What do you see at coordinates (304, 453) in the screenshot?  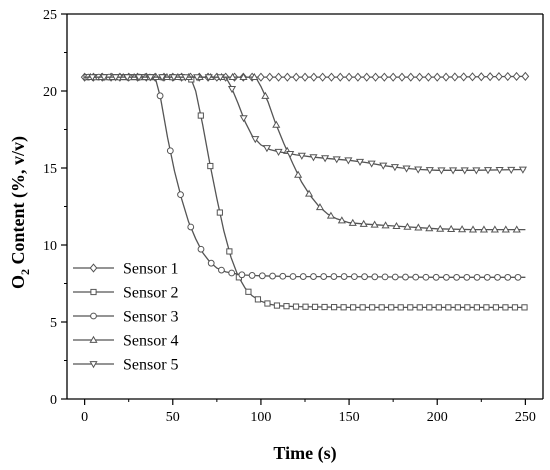 I see `x-axis-title: Time (s)` at bounding box center [304, 453].